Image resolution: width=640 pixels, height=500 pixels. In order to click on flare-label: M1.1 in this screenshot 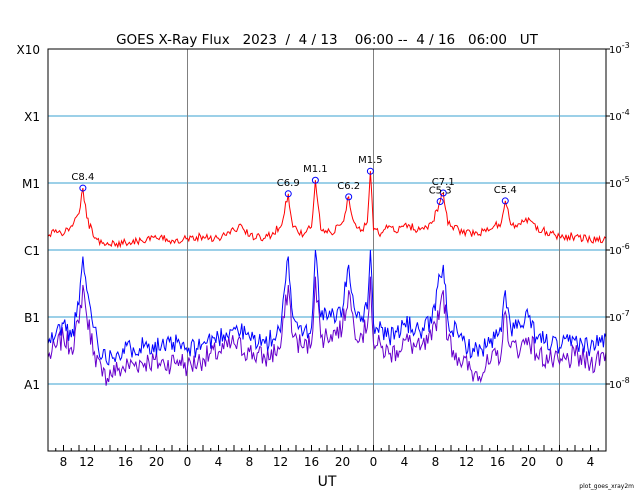, I will do `click(315, 169)`.